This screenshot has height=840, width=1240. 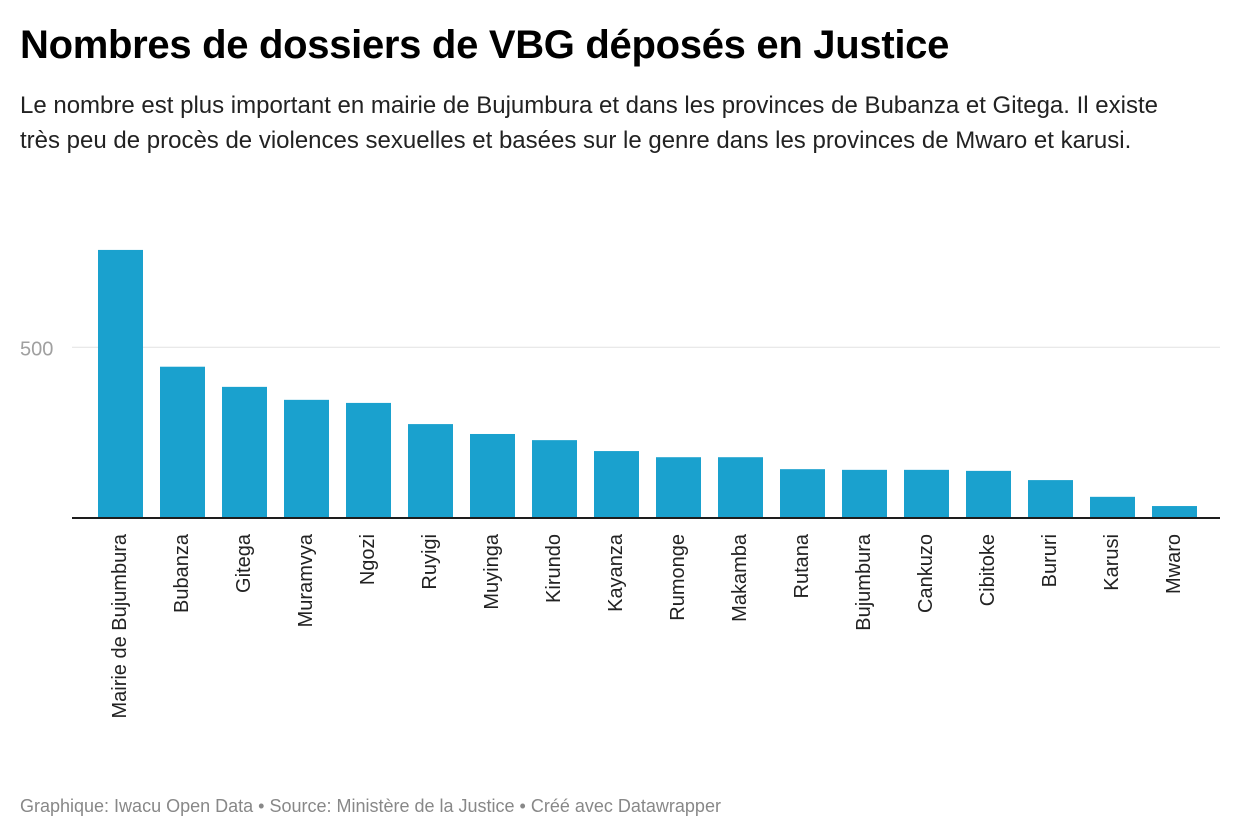 What do you see at coordinates (864, 582) in the screenshot?
I see `x-tick-label: Bujumbura` at bounding box center [864, 582].